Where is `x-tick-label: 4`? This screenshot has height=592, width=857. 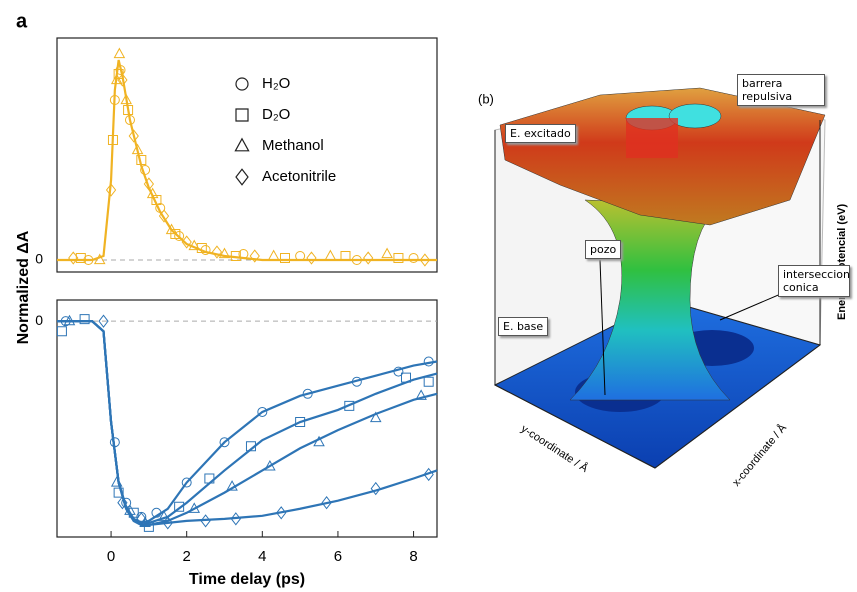 x-tick-label: 4 is located at coordinates (262, 556).